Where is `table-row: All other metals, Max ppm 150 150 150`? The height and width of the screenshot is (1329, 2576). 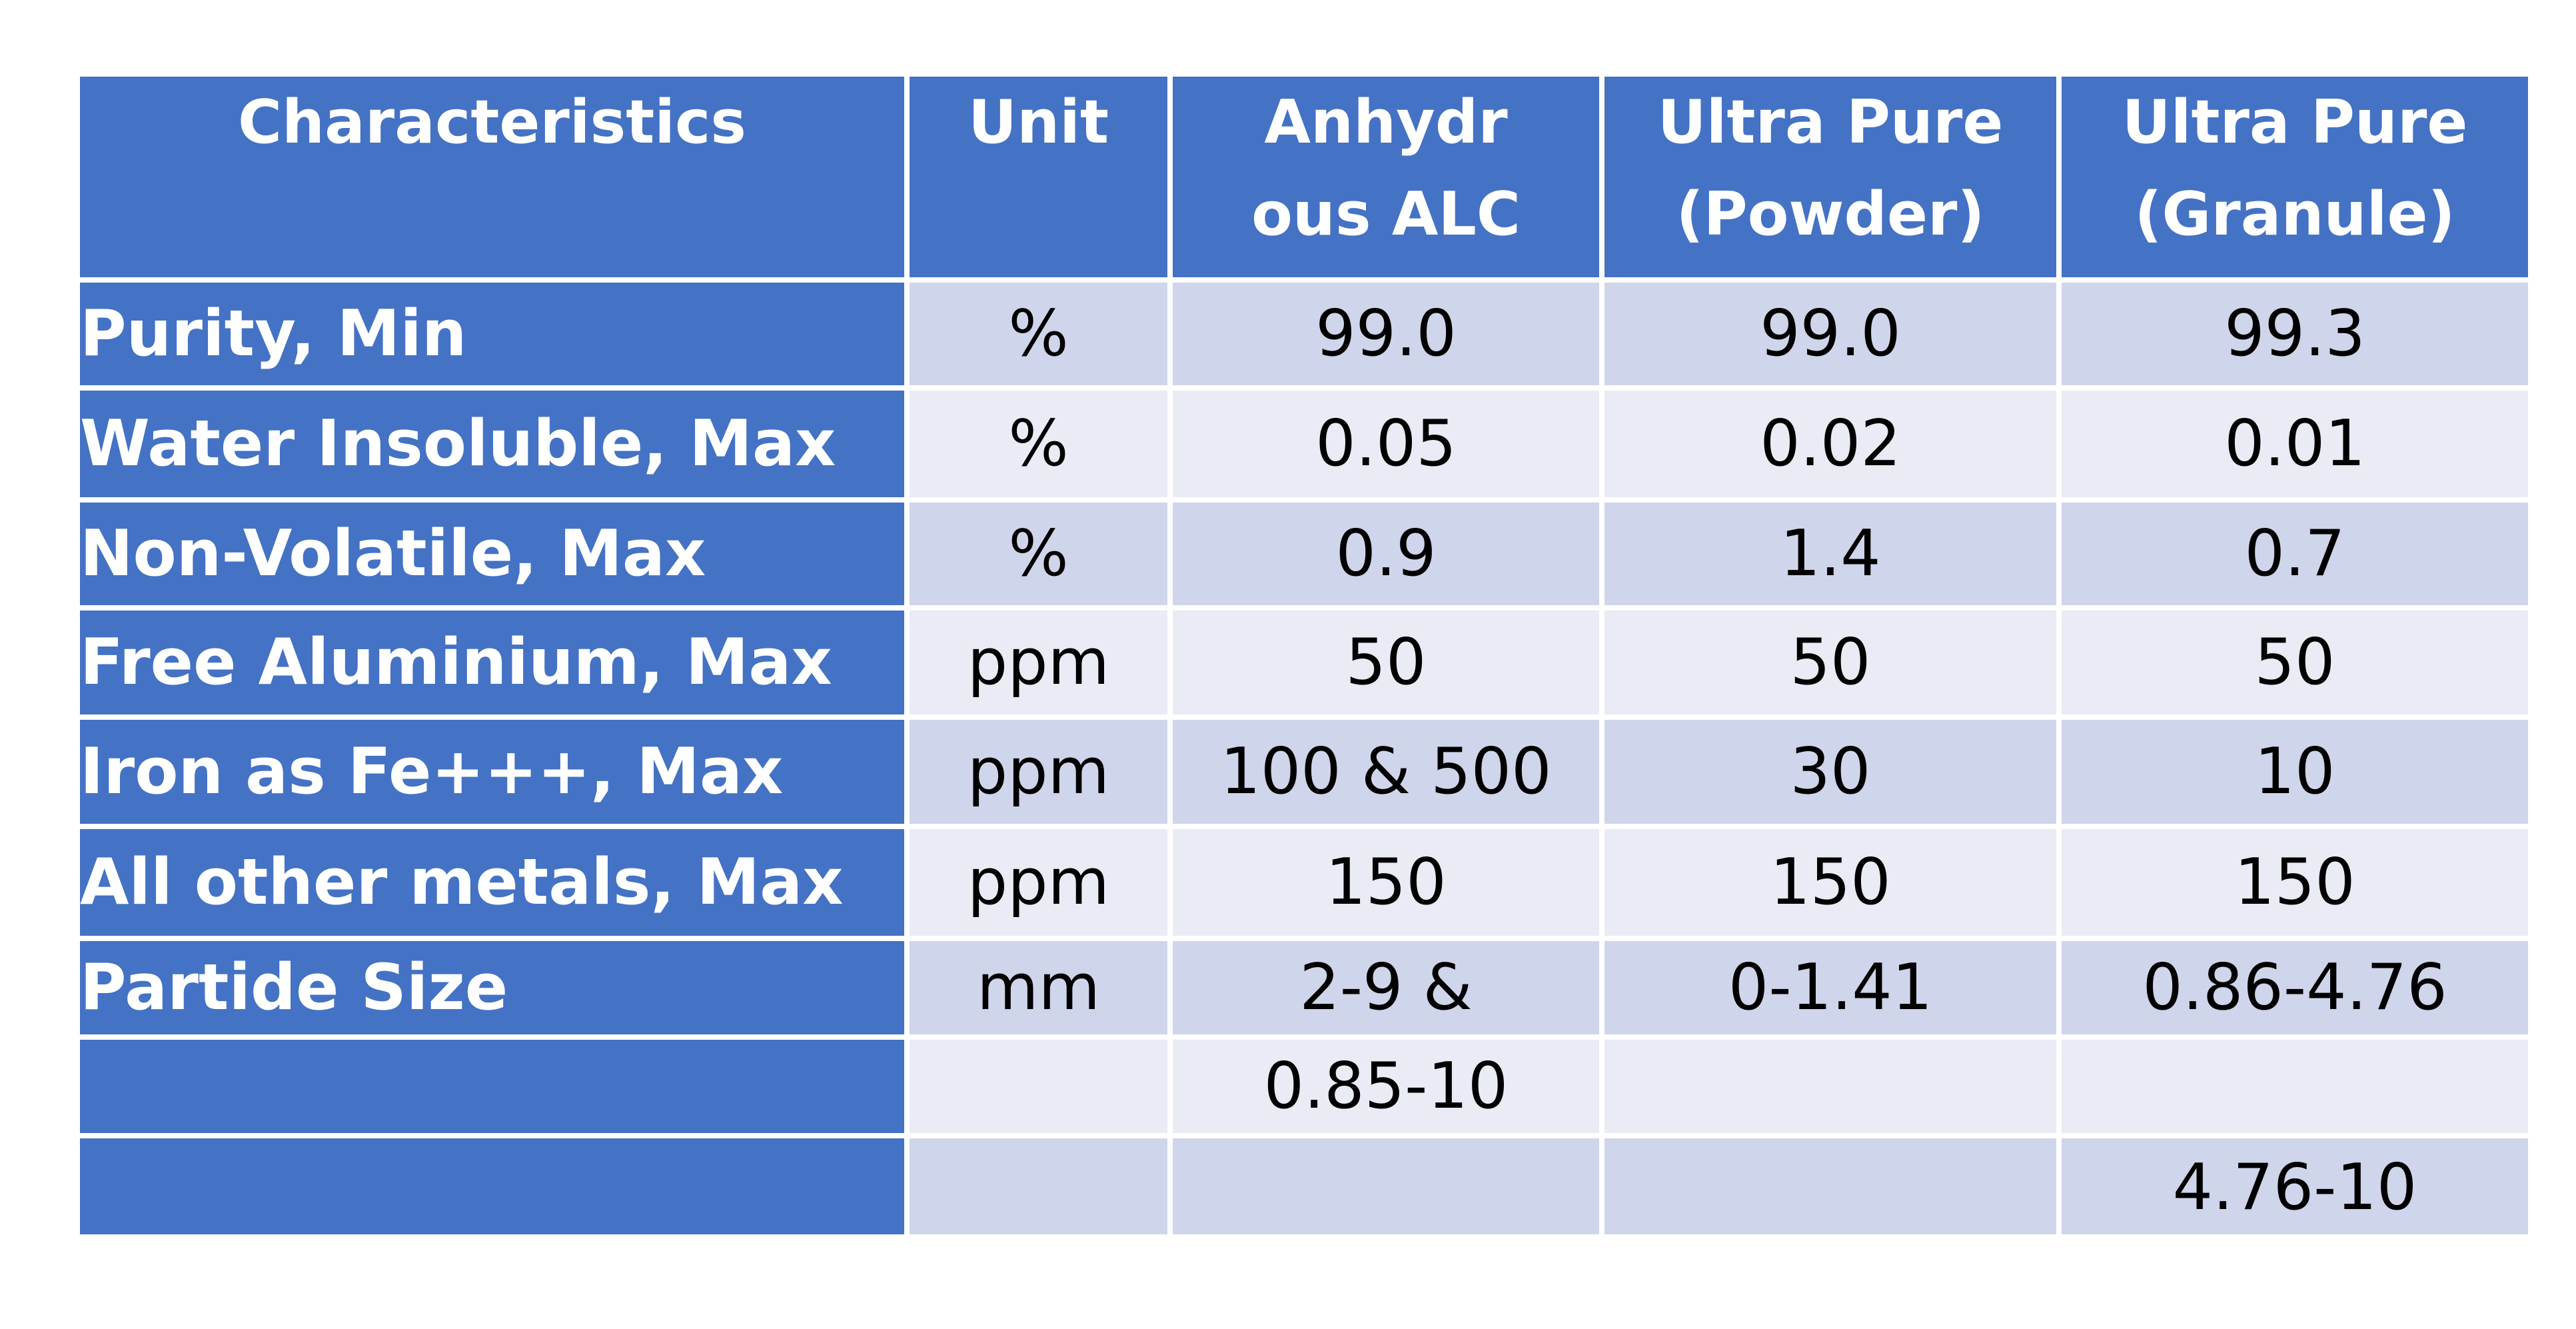 table-row: All other metals, Max ppm 150 150 150 is located at coordinates (1304, 883).